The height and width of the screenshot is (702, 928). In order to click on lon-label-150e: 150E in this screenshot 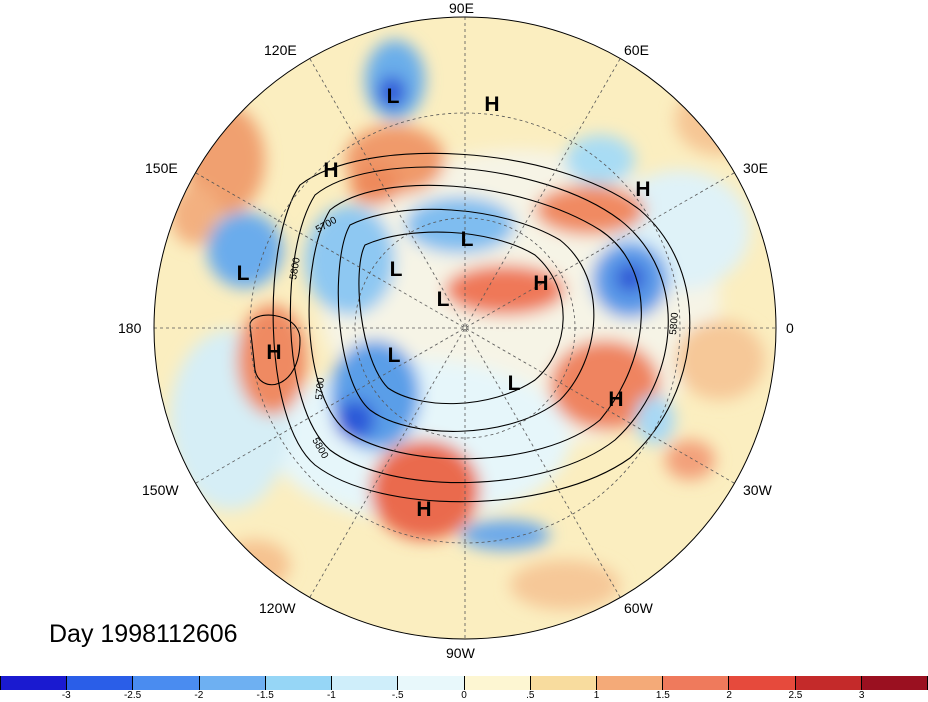, I will do `click(161, 168)`.